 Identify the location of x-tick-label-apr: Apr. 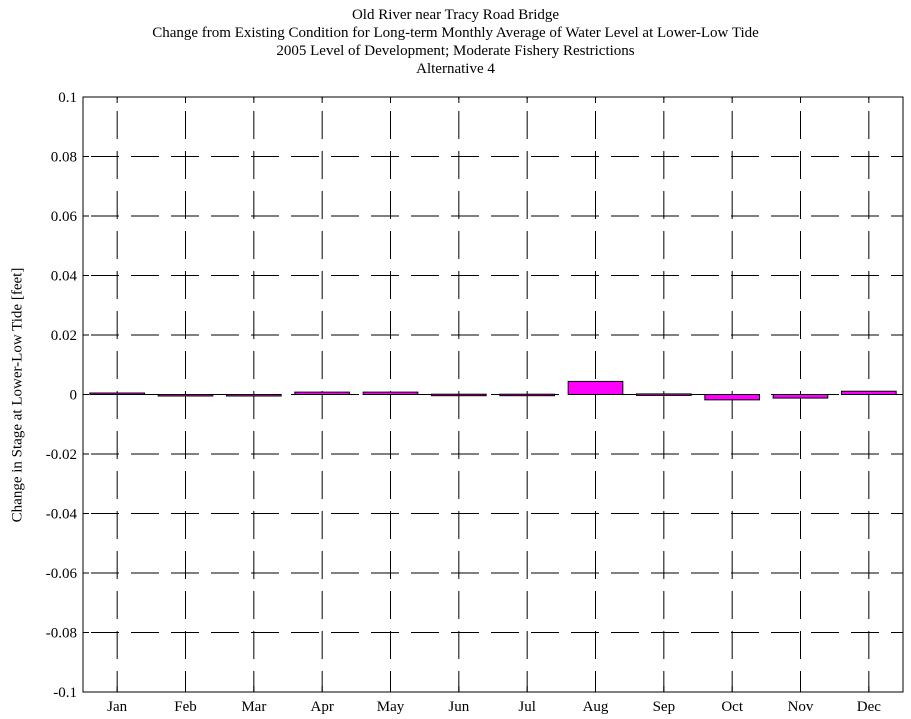
(322, 707).